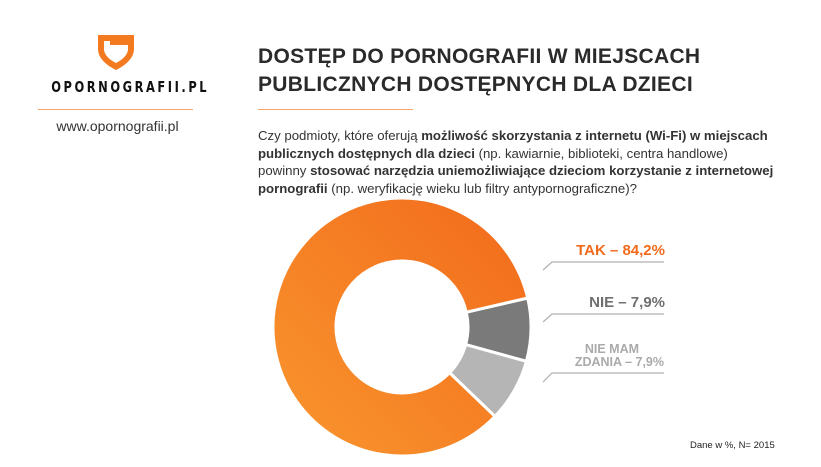 The width and height of the screenshot is (821, 467). Describe the element at coordinates (115, 109) in the screenshot. I see `divider` at that location.